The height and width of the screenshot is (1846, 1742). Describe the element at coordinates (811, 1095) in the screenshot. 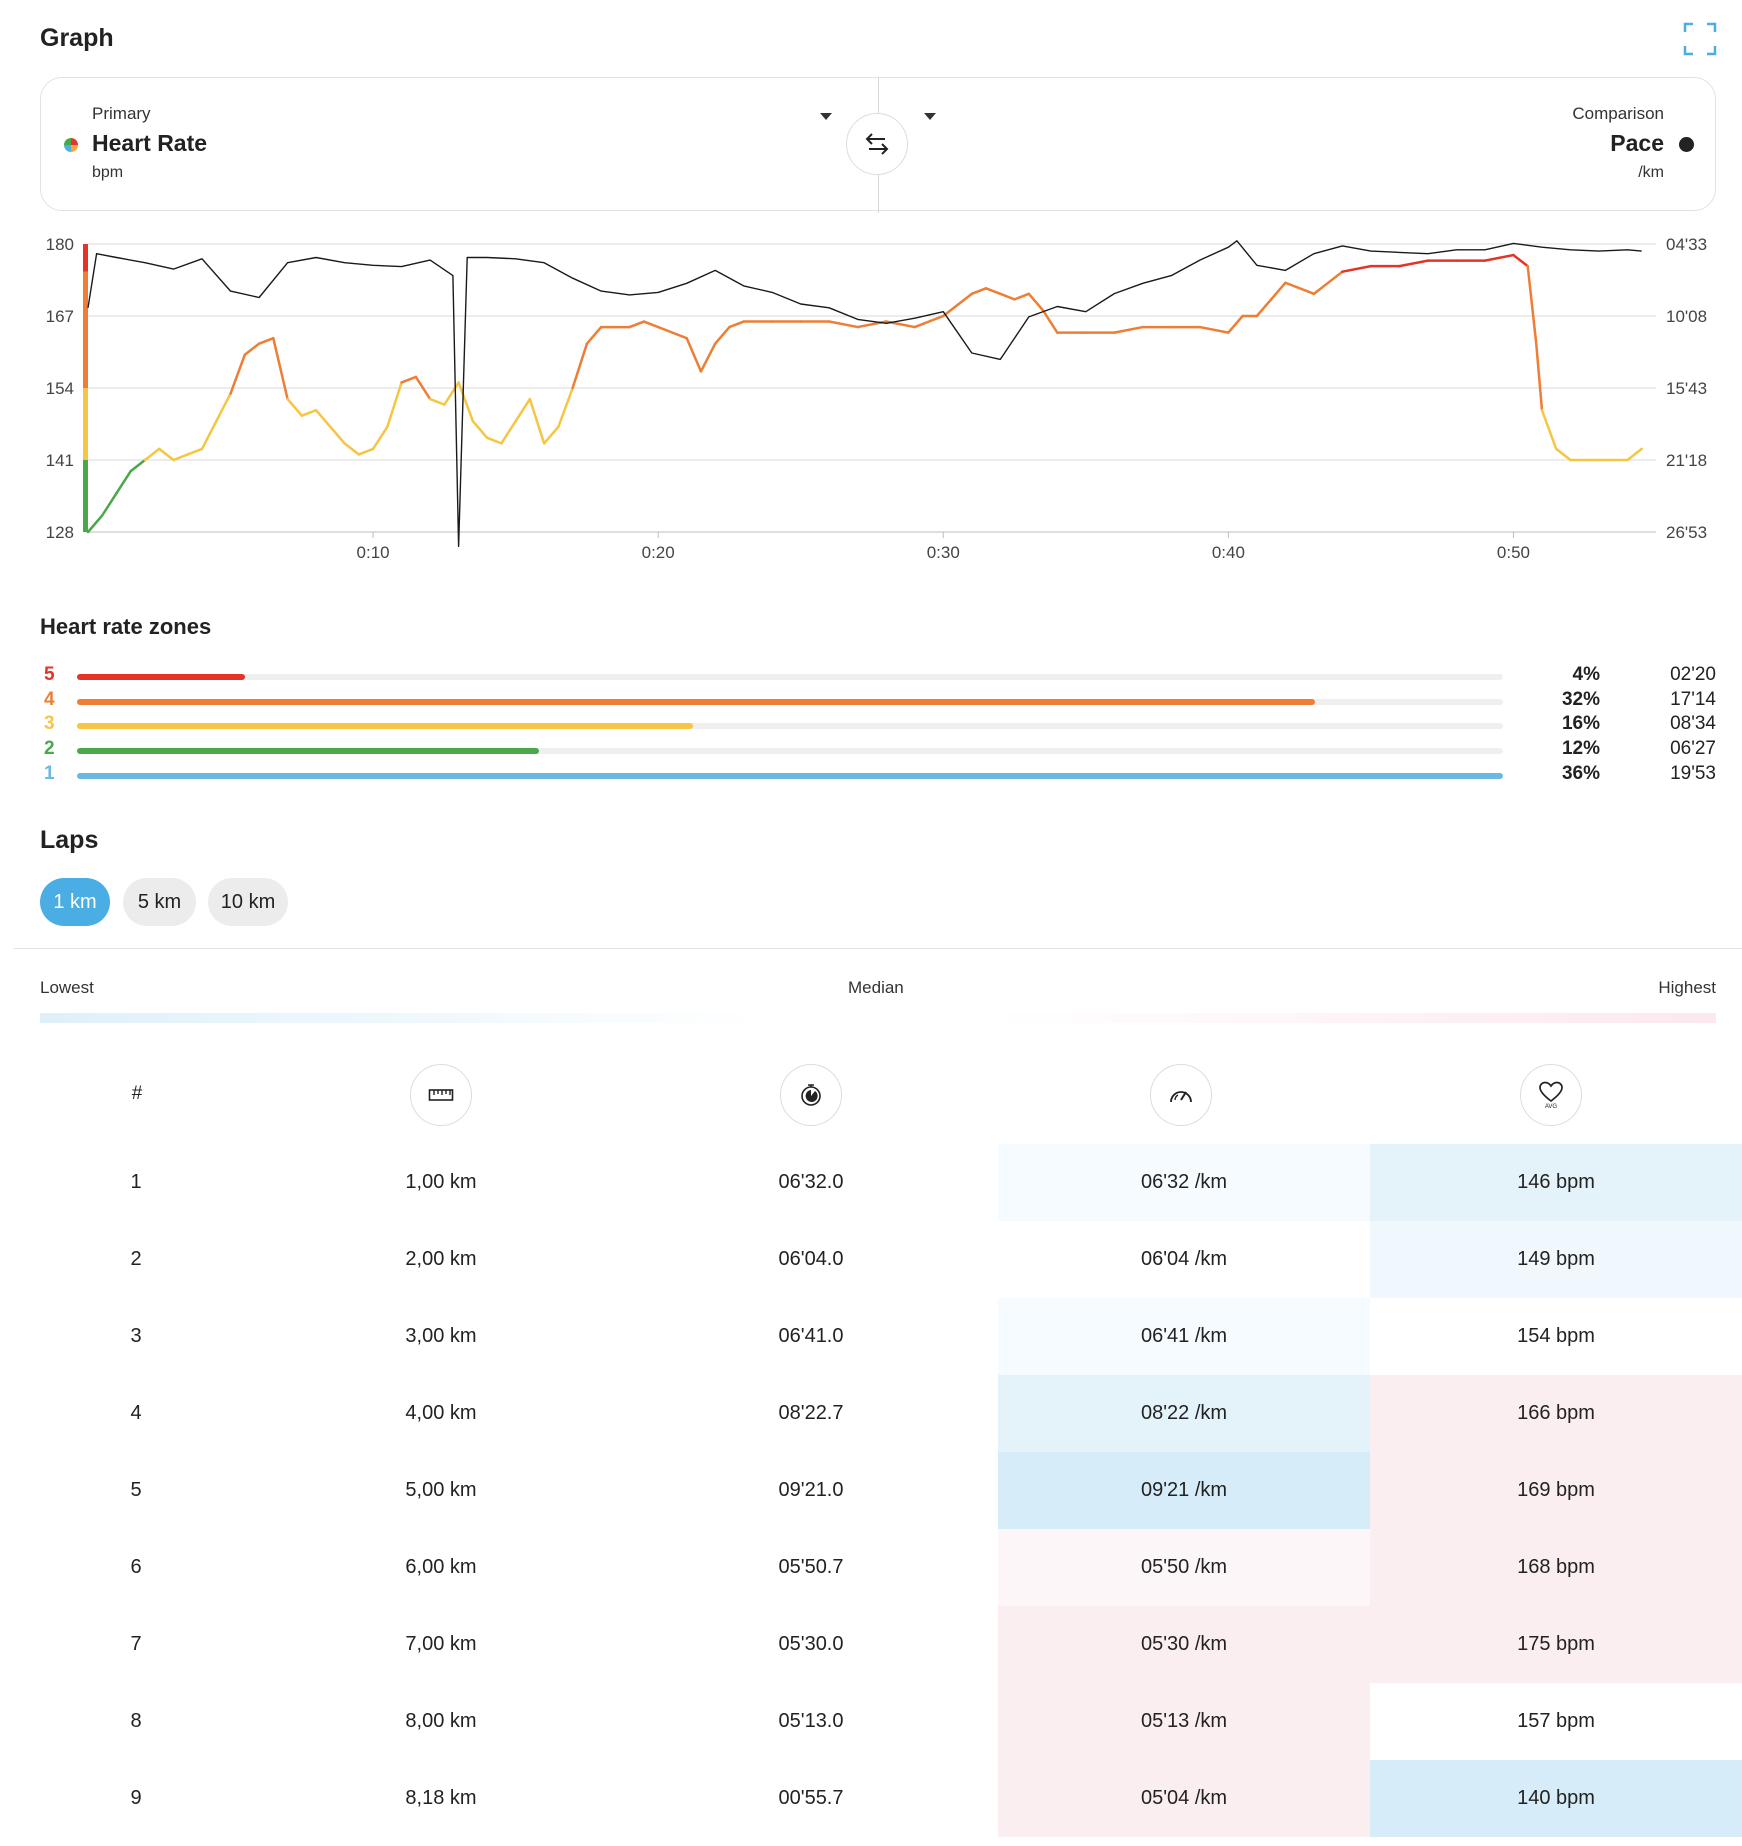

I see `duration-column-button` at that location.